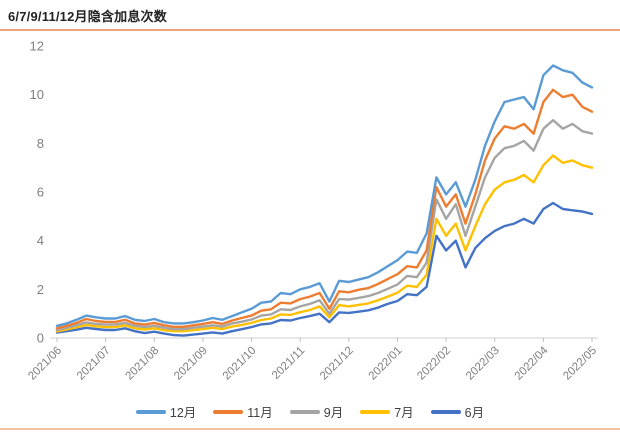  What do you see at coordinates (333, 413) in the screenshot?
I see `legend-label: 9月` at bounding box center [333, 413].